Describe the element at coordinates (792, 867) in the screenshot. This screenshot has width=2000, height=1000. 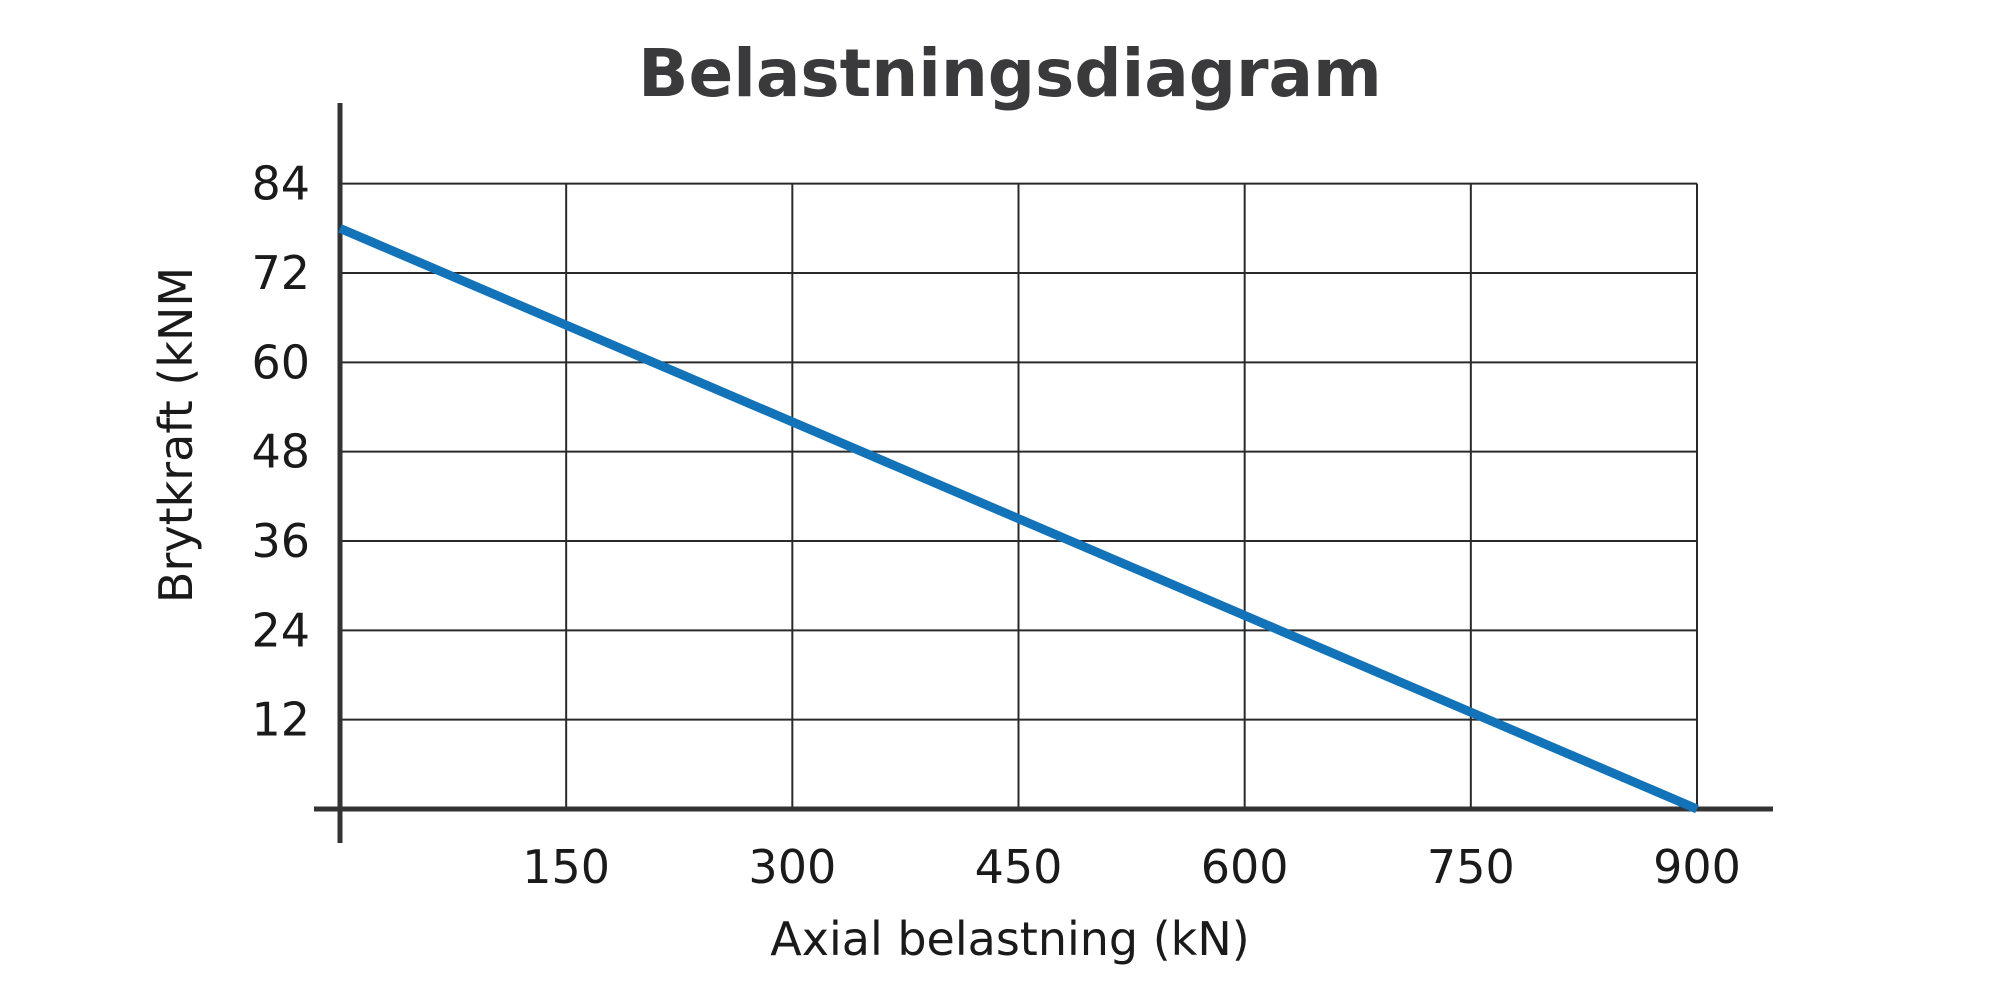
I see `x-tick-label: 300` at that location.